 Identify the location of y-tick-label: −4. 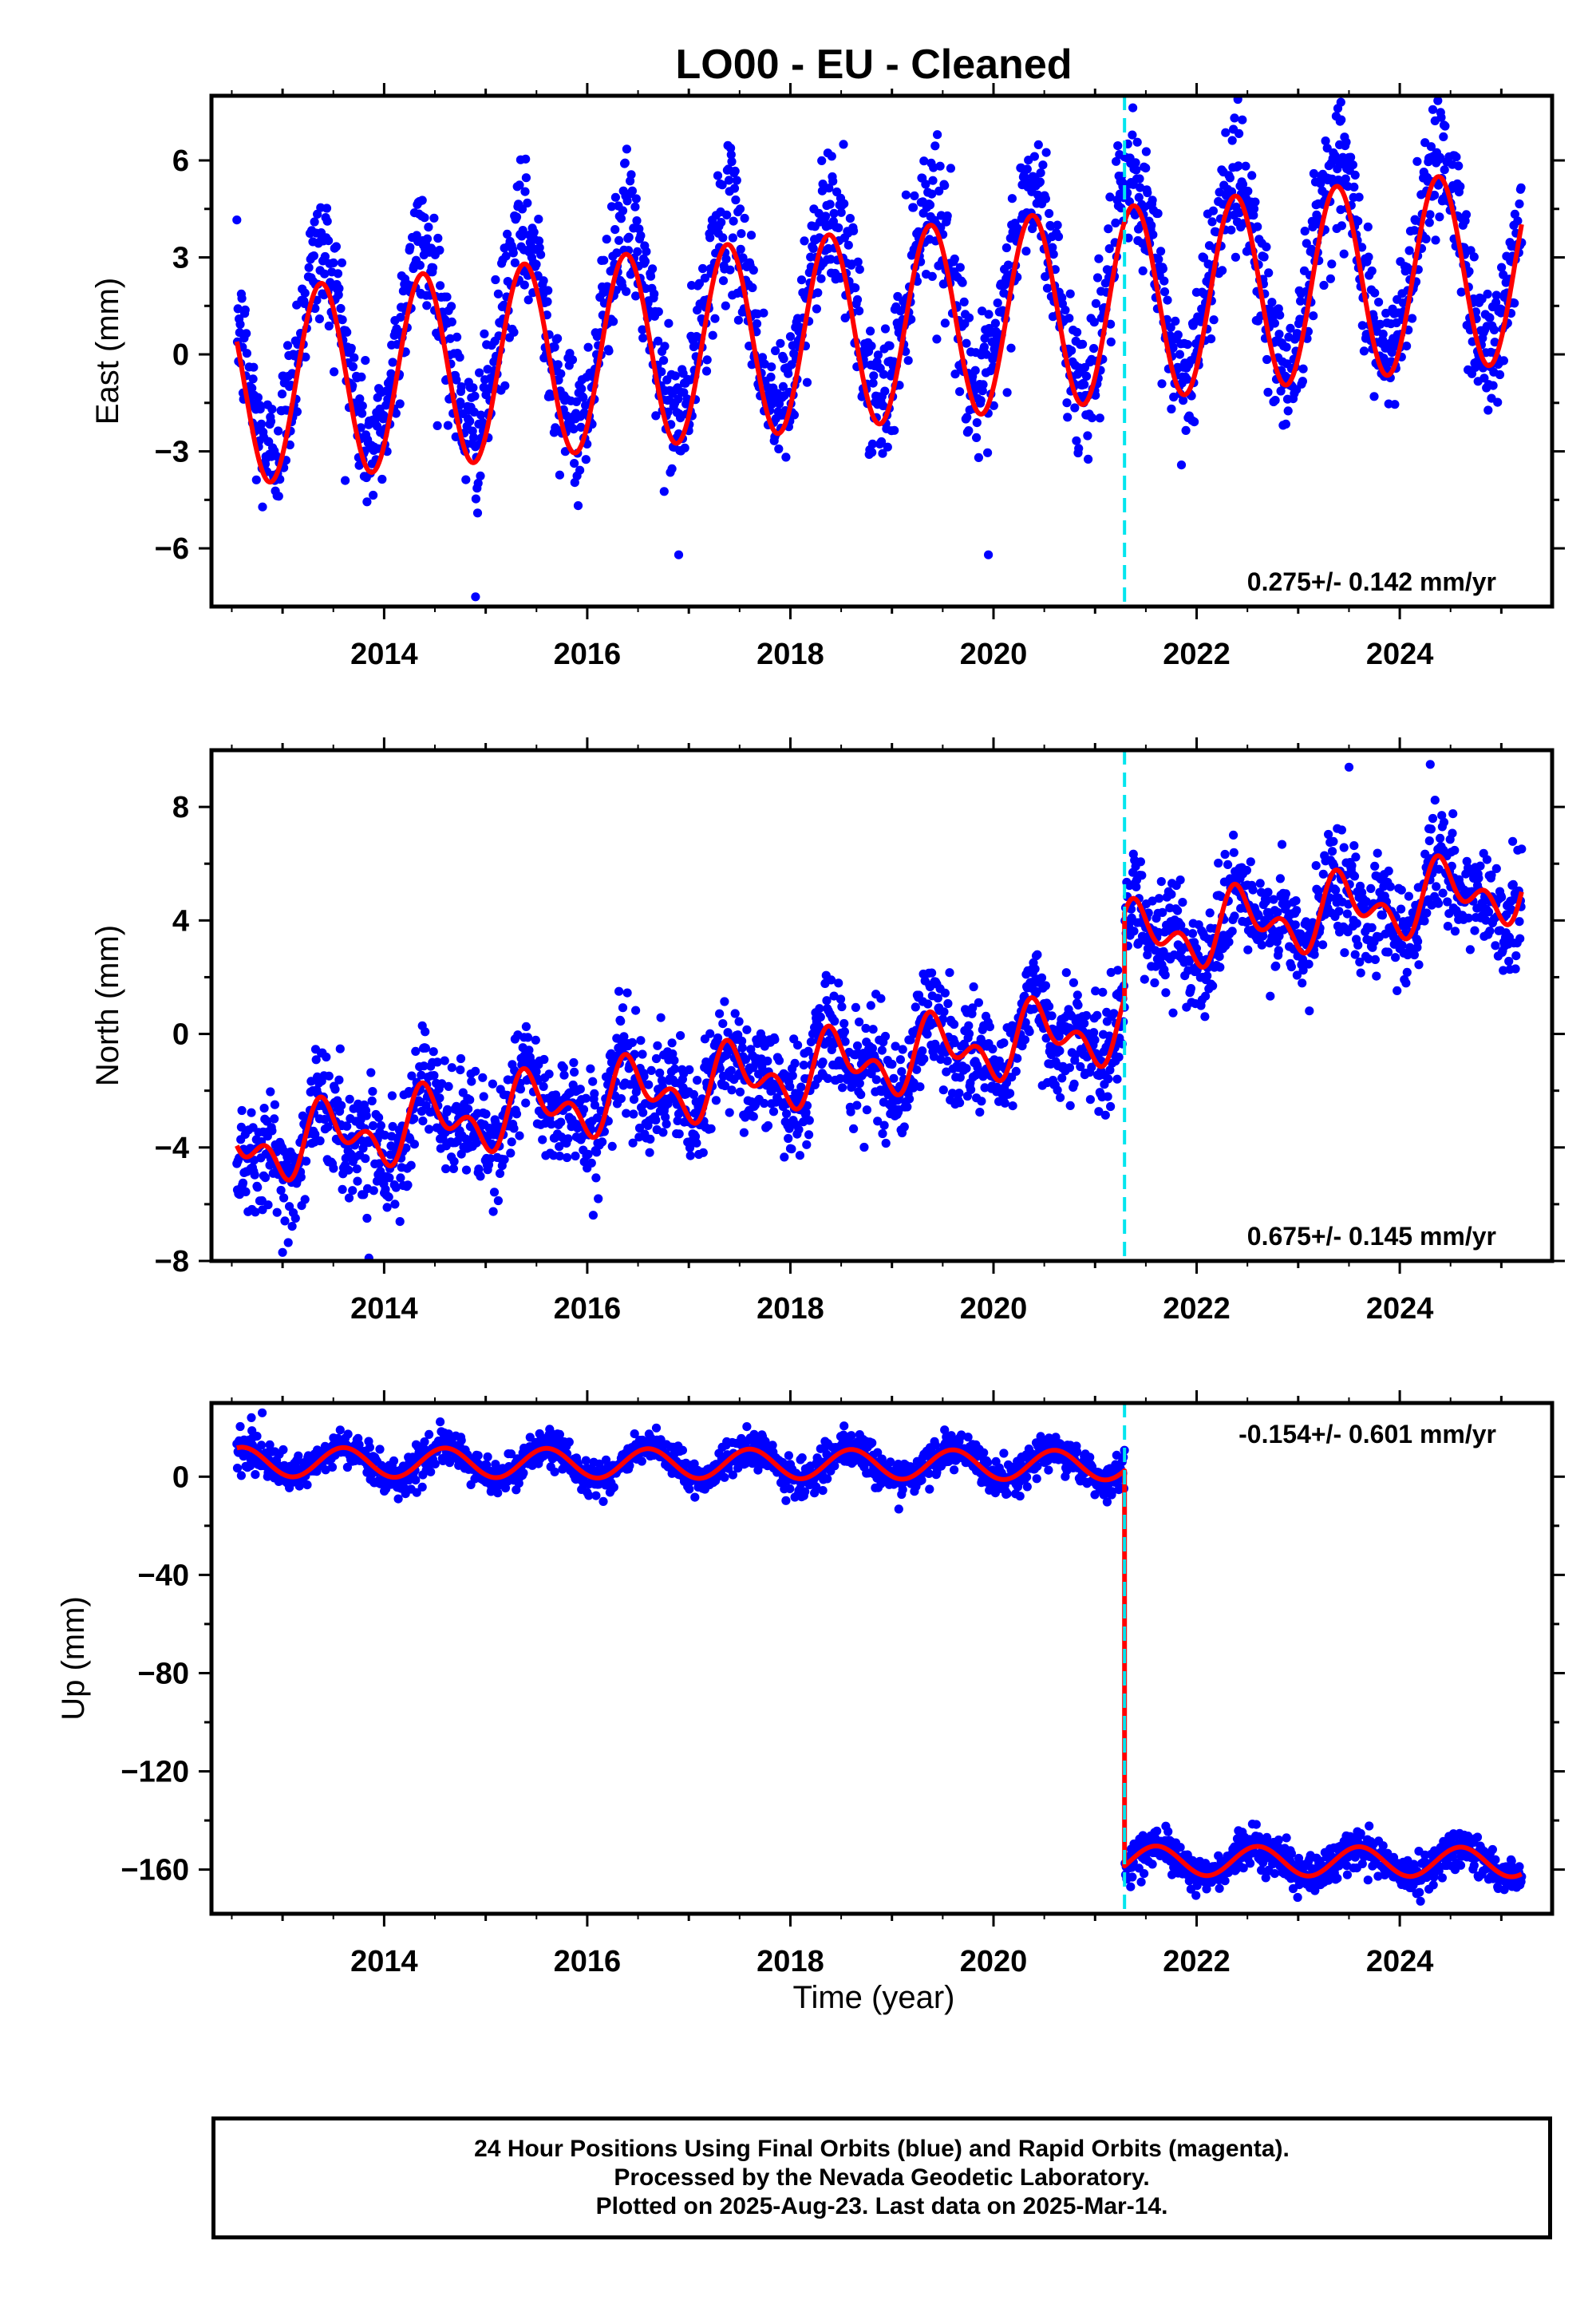
(172, 1148).